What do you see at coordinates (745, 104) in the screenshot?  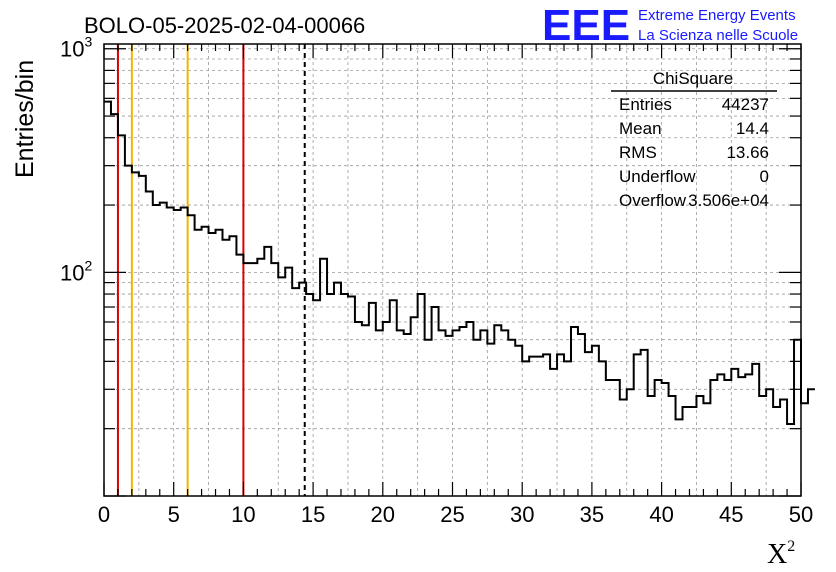 I see `stats-row-value: 44237` at bounding box center [745, 104].